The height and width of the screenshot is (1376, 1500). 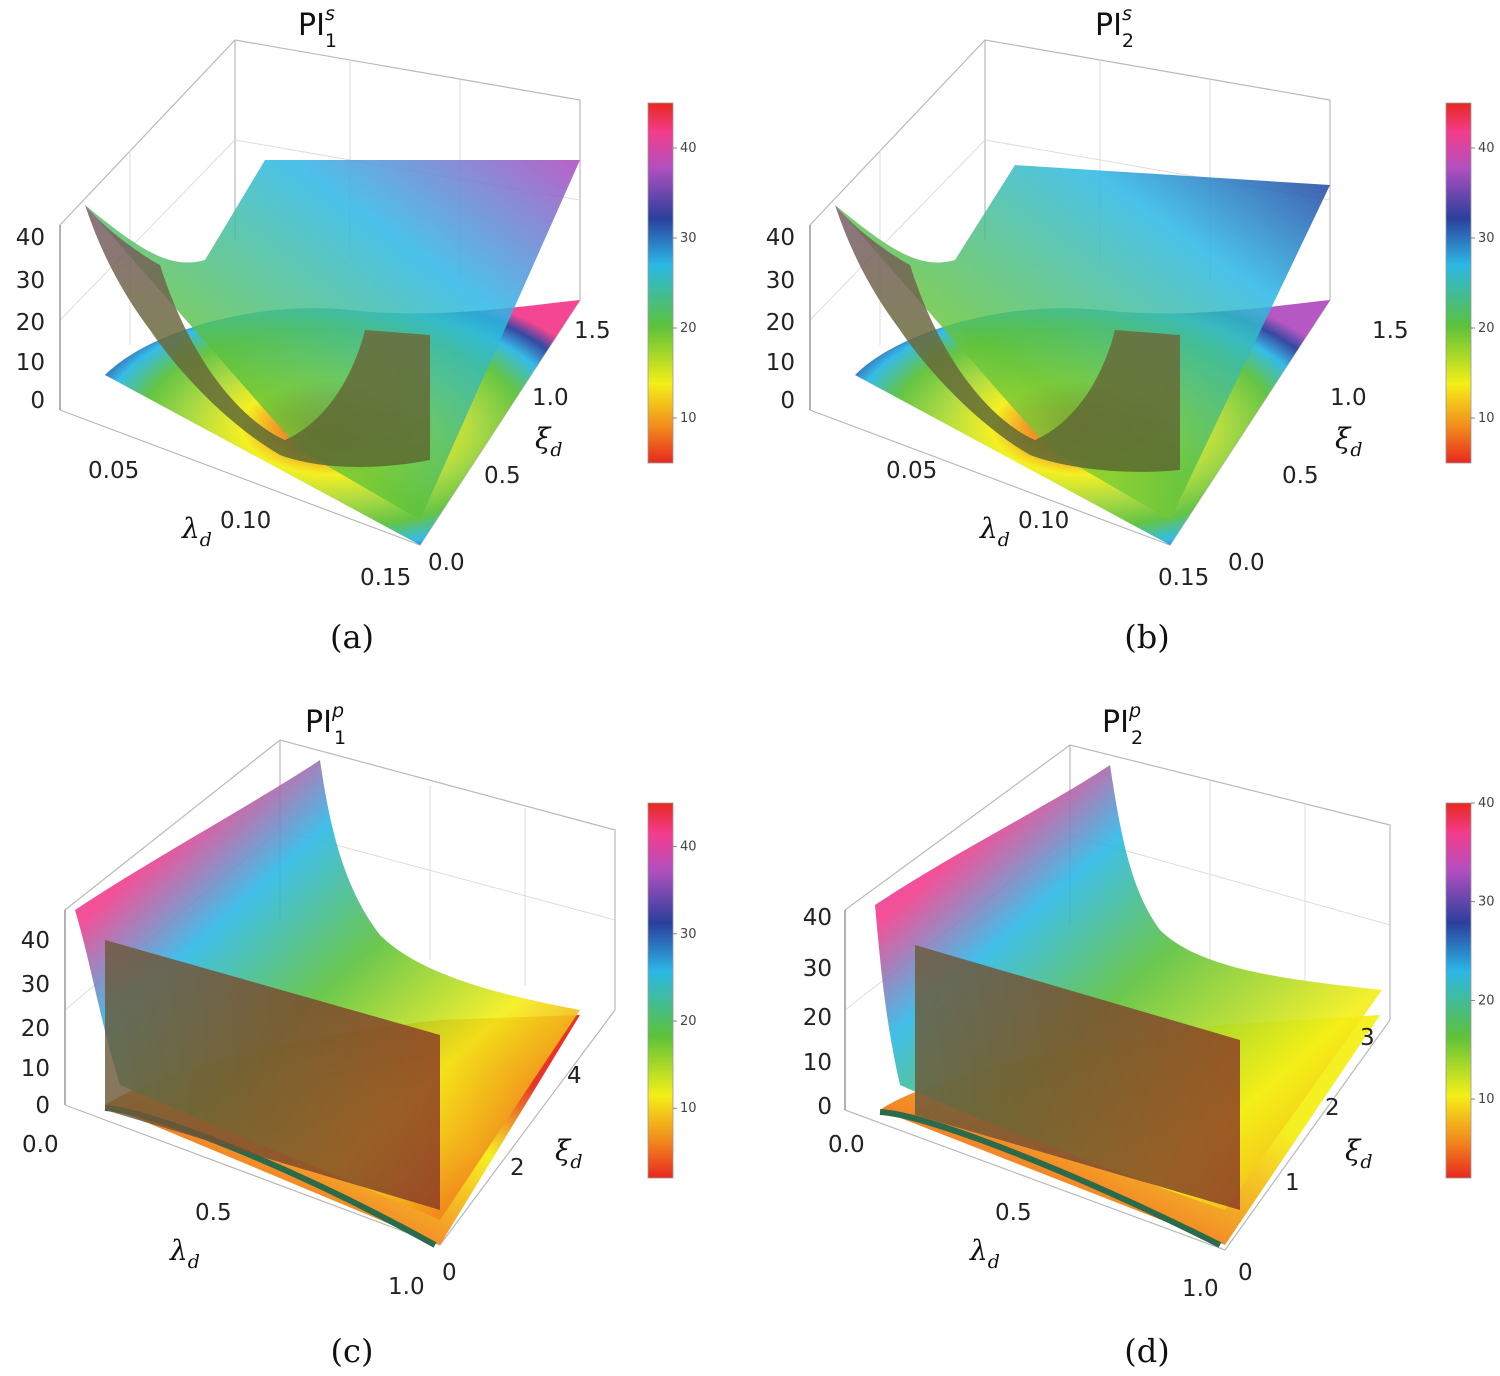 I want to click on y-tick: 1, so click(x=1292, y=1183).